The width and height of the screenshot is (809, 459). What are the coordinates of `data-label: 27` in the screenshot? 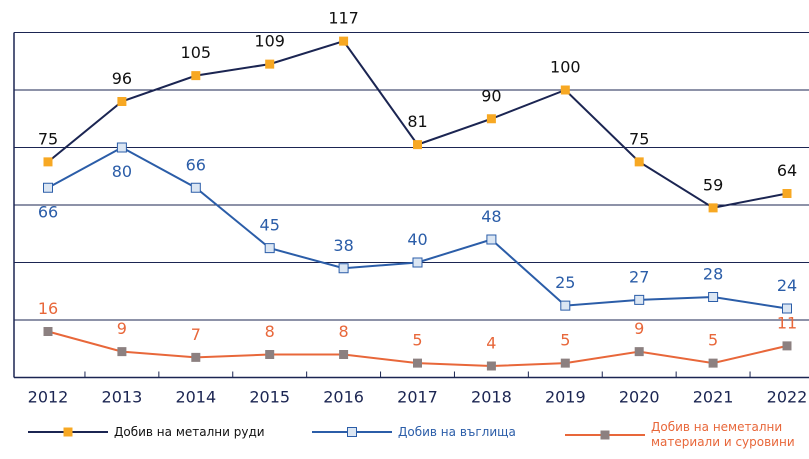 It's located at (639, 276).